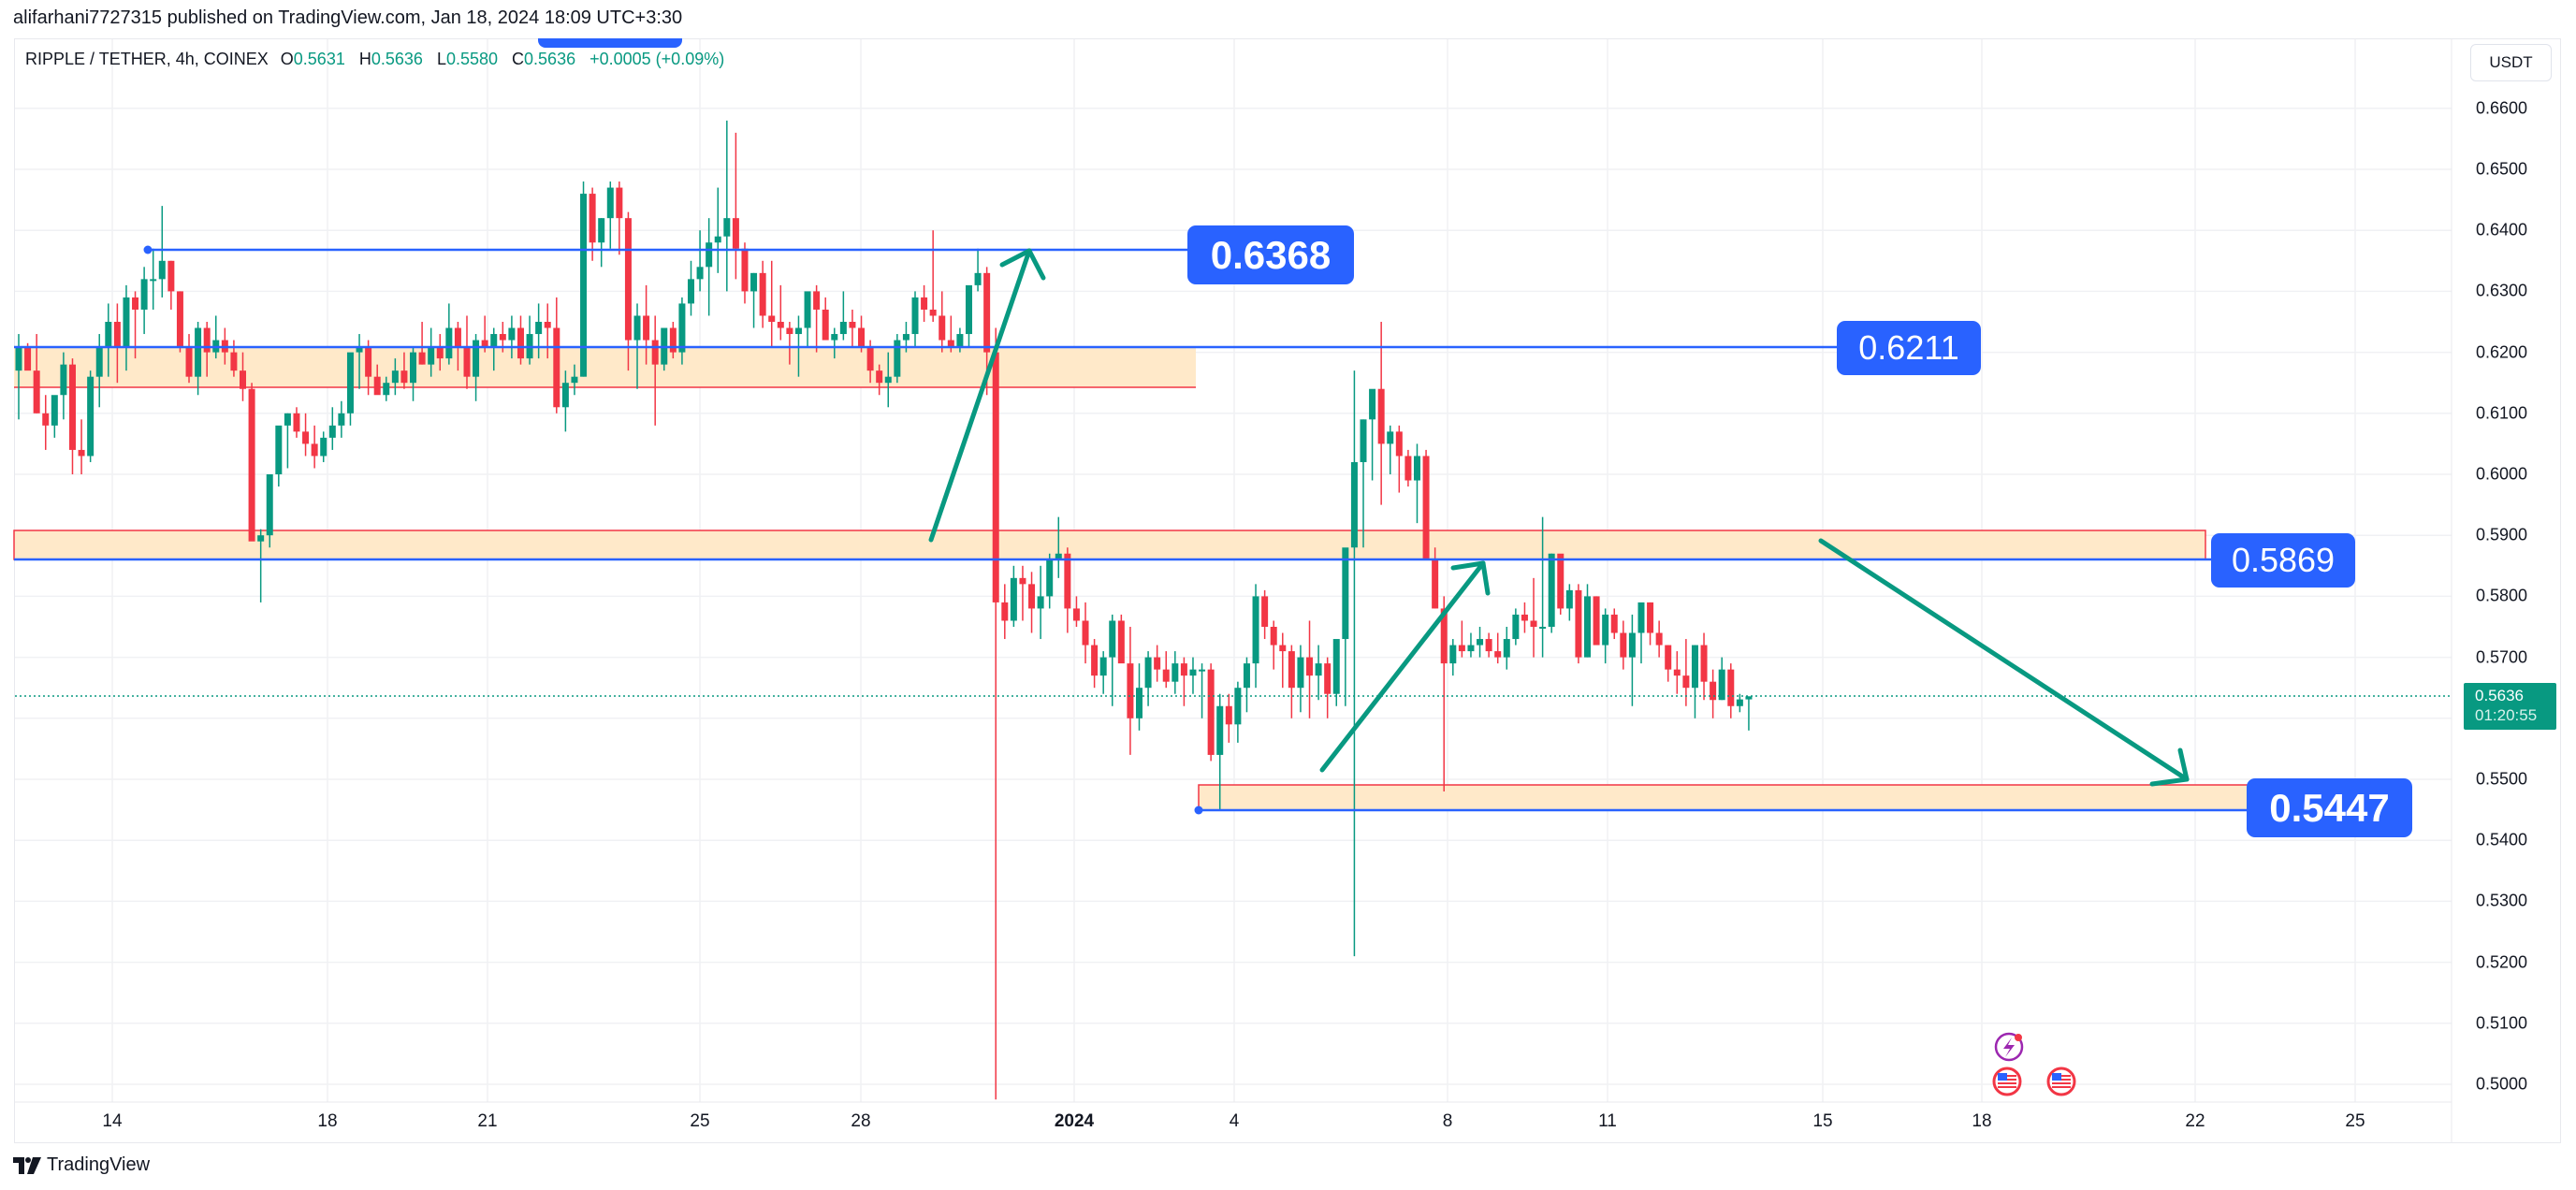 Image resolution: width=2576 pixels, height=1190 pixels. What do you see at coordinates (147, 59) in the screenshot?
I see `symbol-title: RIPPLE / TETHER, 4h, COINEX` at bounding box center [147, 59].